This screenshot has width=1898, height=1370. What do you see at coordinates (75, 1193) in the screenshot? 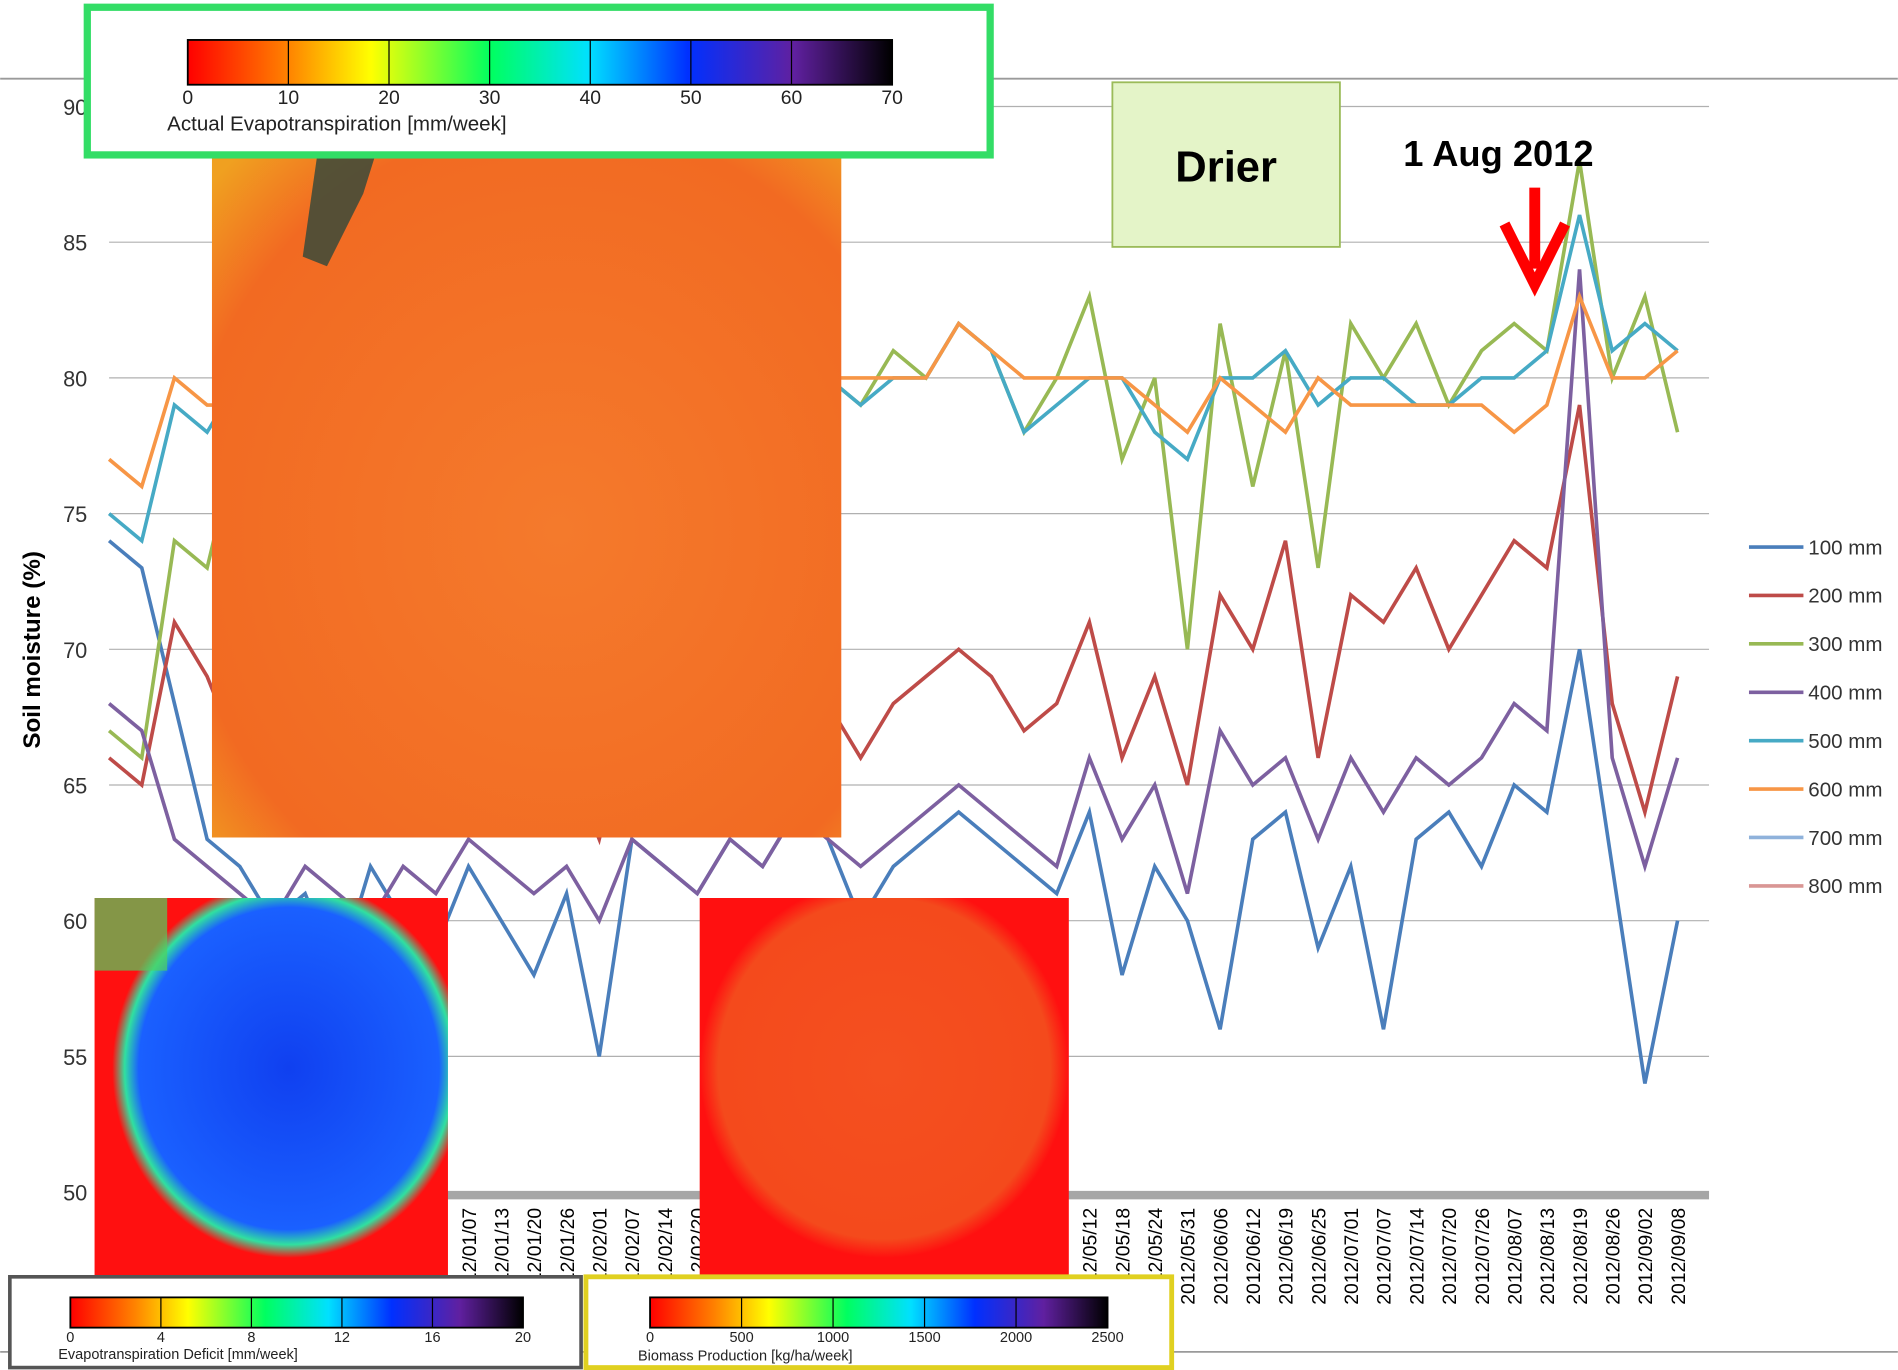
I see `y-tick-label: 50` at bounding box center [75, 1193].